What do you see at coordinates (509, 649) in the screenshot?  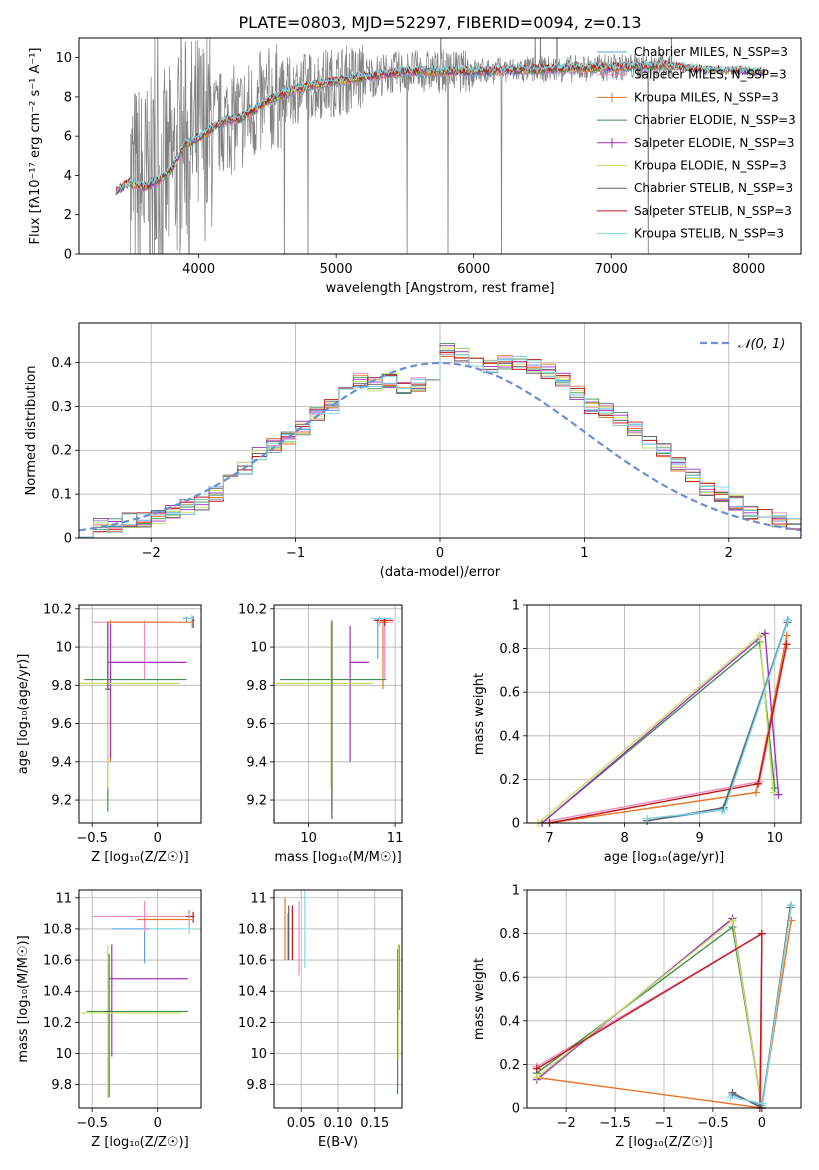 I see `y-tick-label: 0.8` at bounding box center [509, 649].